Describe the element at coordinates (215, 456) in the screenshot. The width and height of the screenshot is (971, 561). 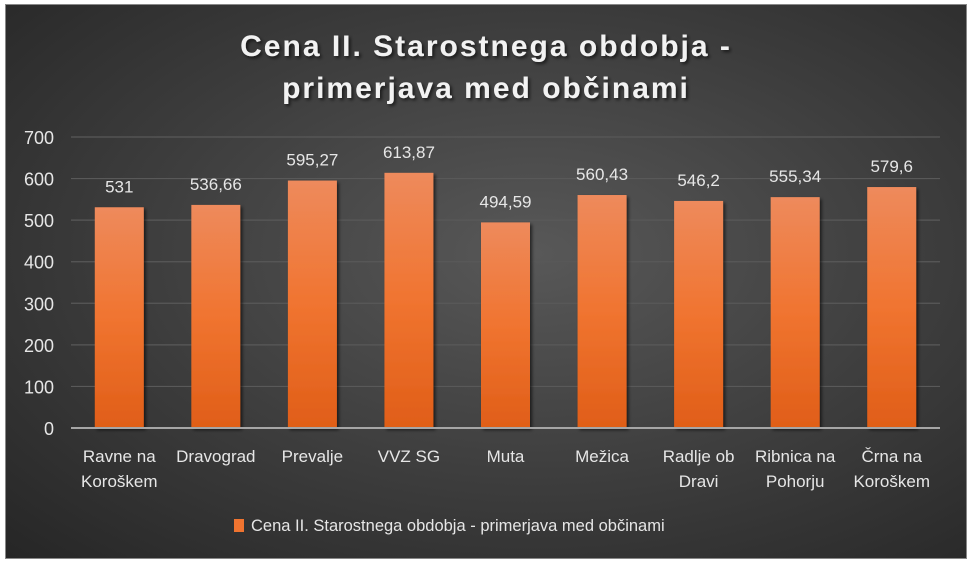
I see `x-tick-label: Dravograd` at that location.